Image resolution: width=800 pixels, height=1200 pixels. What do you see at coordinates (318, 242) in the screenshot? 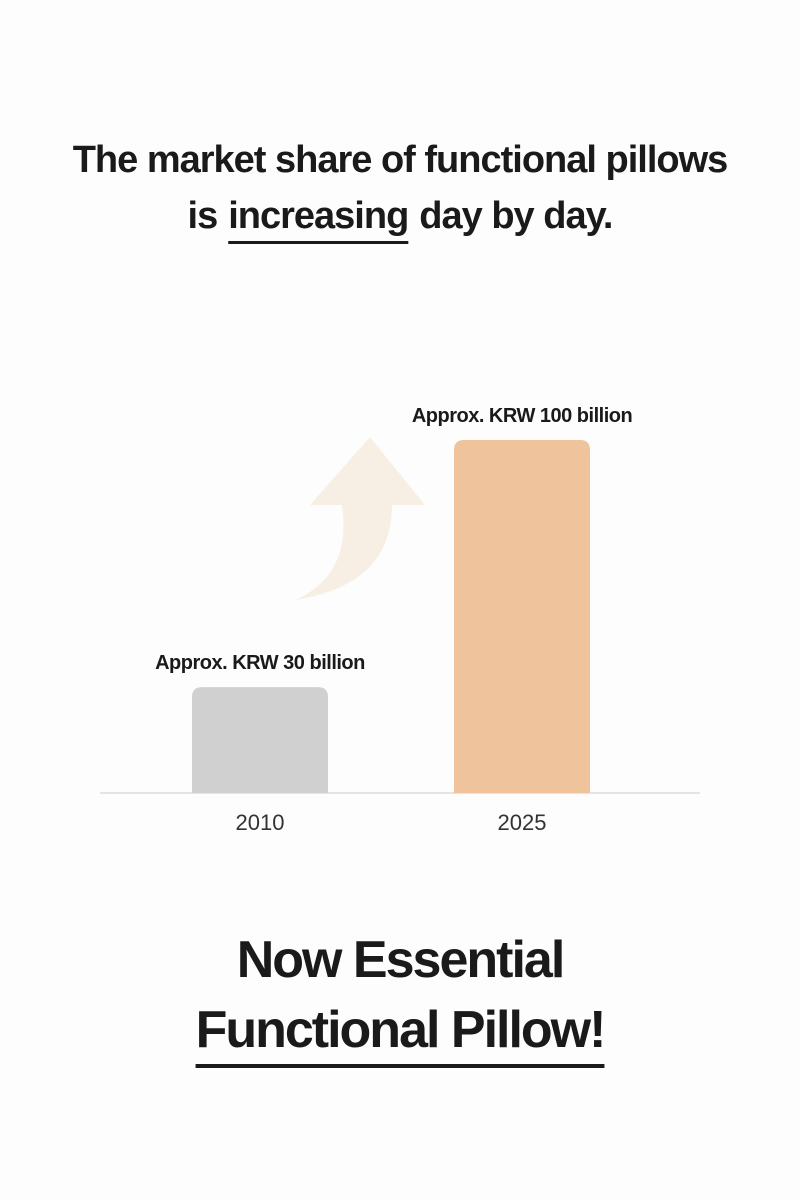
I see `emphasis-underline` at bounding box center [318, 242].